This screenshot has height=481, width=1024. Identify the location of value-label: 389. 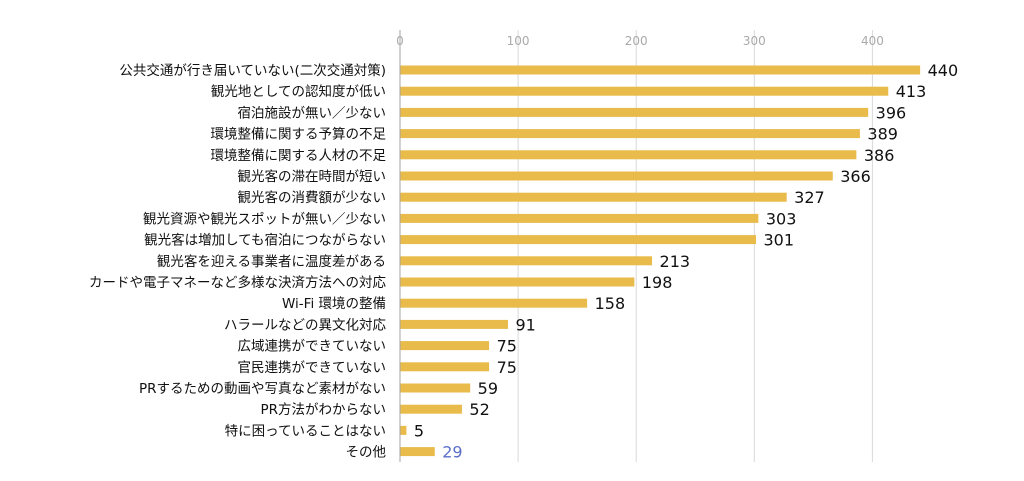
(882, 134).